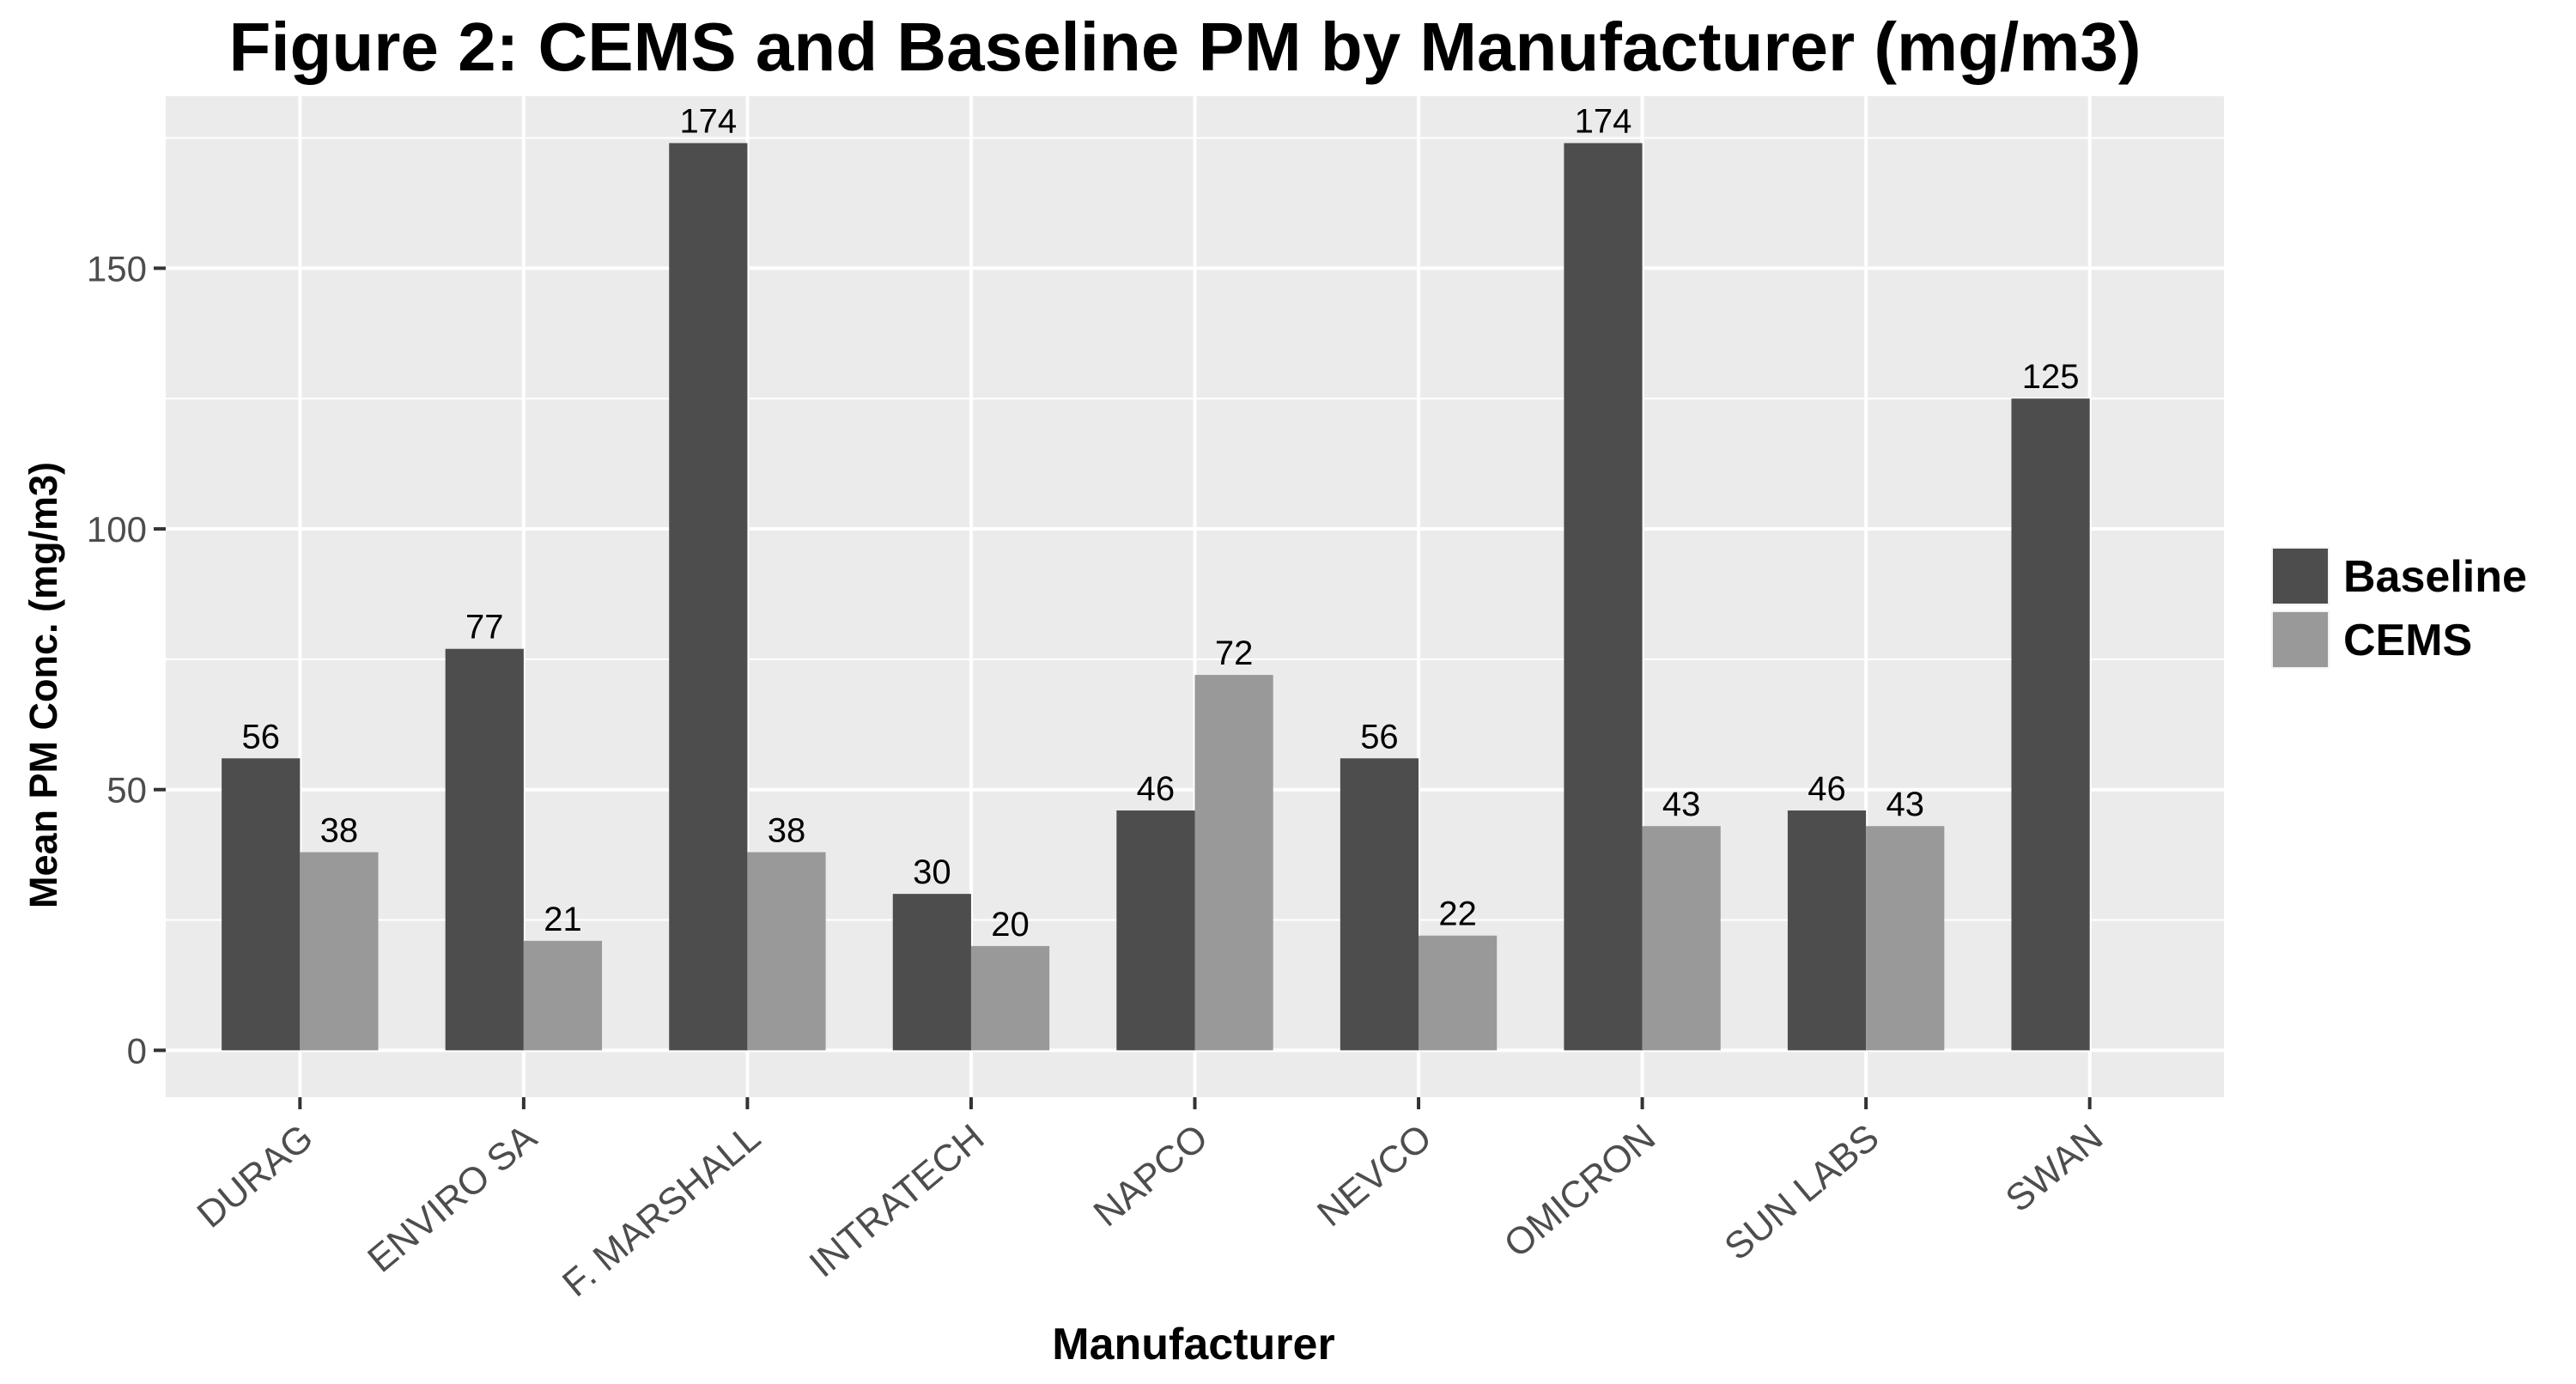 The height and width of the screenshot is (1384, 2576). I want to click on bar-cems-sun-labs, so click(1906, 939).